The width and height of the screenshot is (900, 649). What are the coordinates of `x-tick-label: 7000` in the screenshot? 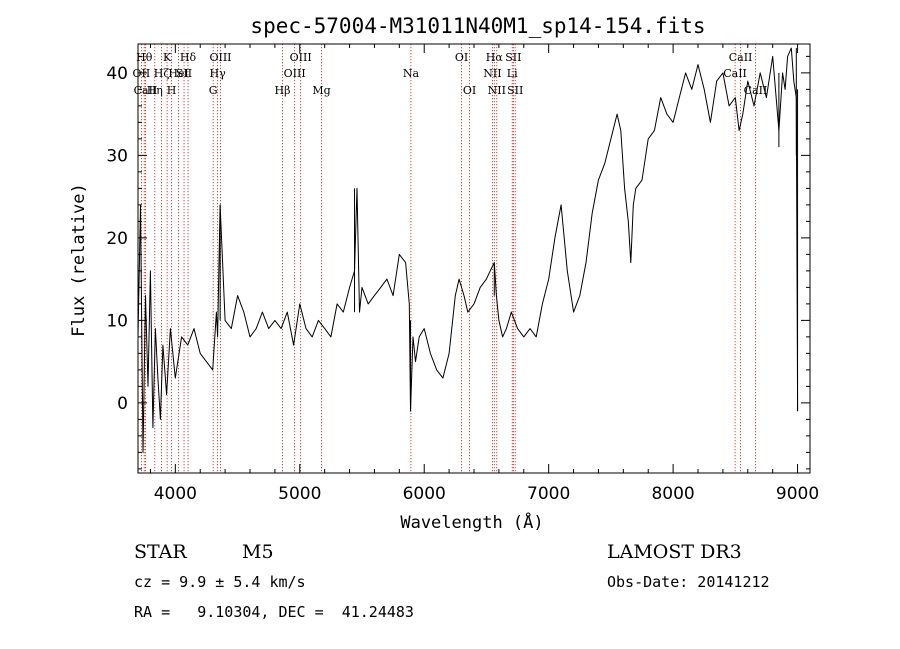 It's located at (548, 494).